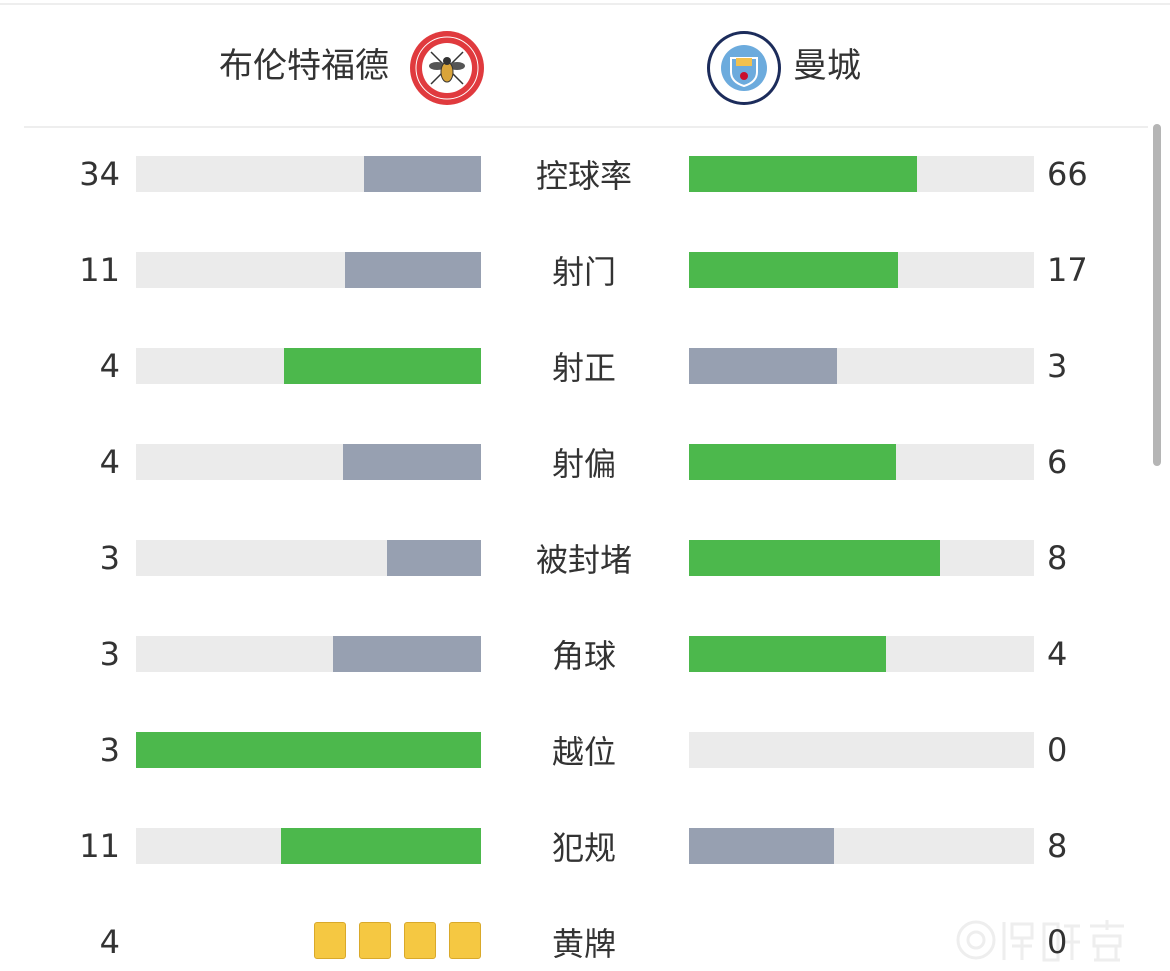 This screenshot has width=1170, height=971. Describe the element at coordinates (586, 127) in the screenshot. I see `header-divider` at that location.